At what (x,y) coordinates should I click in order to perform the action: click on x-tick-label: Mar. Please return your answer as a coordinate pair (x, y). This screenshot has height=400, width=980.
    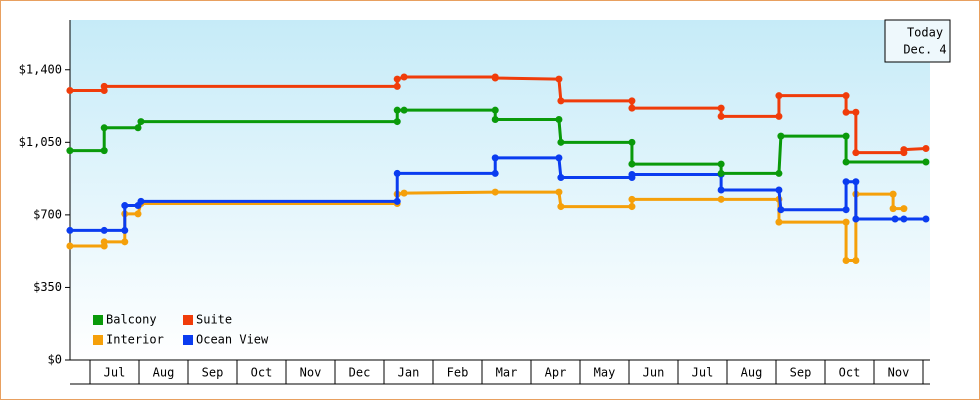
    Looking at the image, I should click on (507, 373).